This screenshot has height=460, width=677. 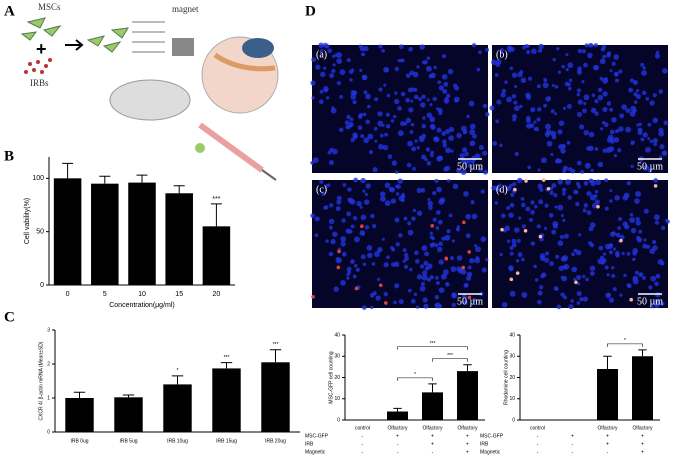 What do you see at coordinates (185, 9) in the screenshot?
I see `illustration-label: magnet` at bounding box center [185, 9].